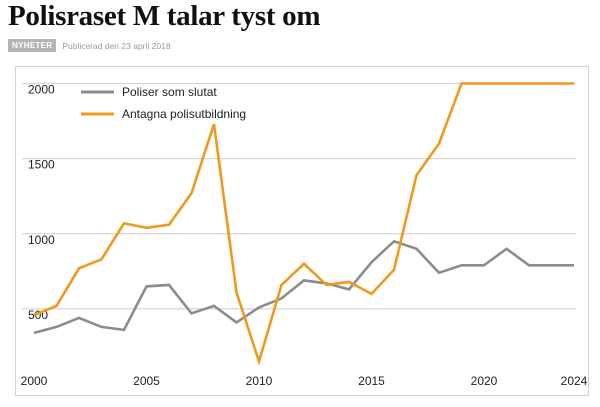  What do you see at coordinates (574, 381) in the screenshot?
I see `x-tick-label: 2024` at bounding box center [574, 381].